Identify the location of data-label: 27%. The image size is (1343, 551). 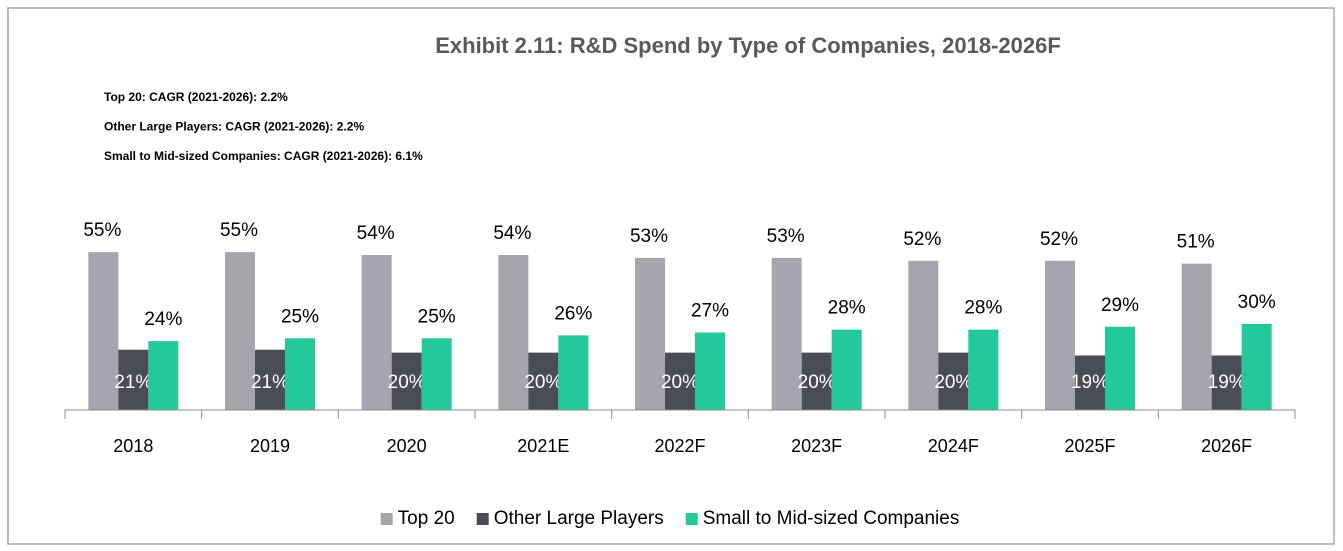
(710, 311).